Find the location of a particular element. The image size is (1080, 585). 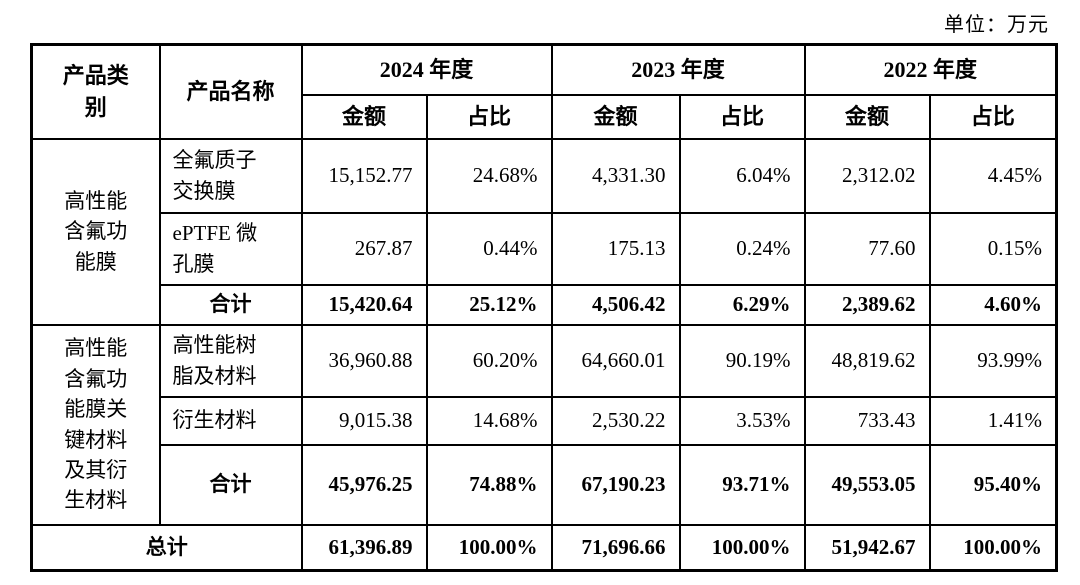

total-ratio-2023: 100.00% is located at coordinates (742, 547).